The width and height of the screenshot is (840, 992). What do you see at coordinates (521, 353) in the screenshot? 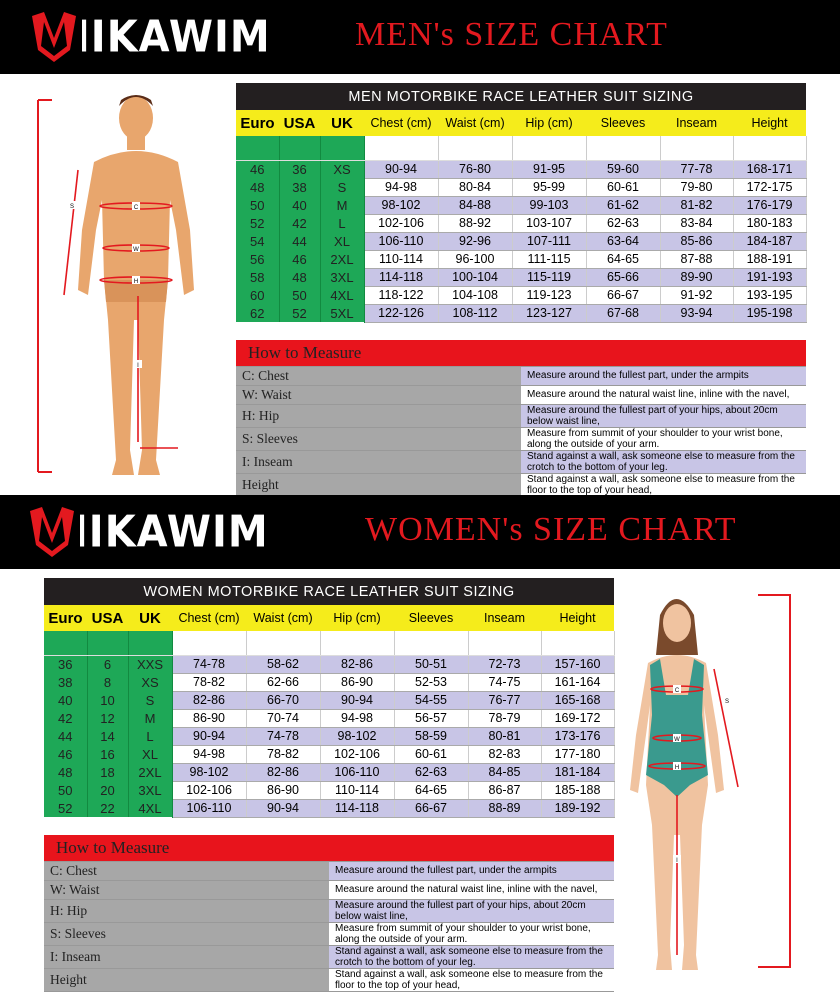
I see `how-to-measure-header: How to Measure` at bounding box center [521, 353].